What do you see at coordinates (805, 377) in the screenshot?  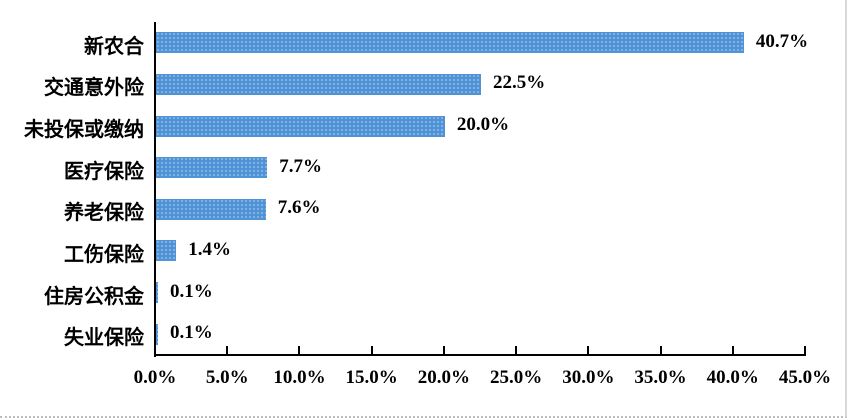 I see `x-tick-label: 45.0%` at bounding box center [805, 377].